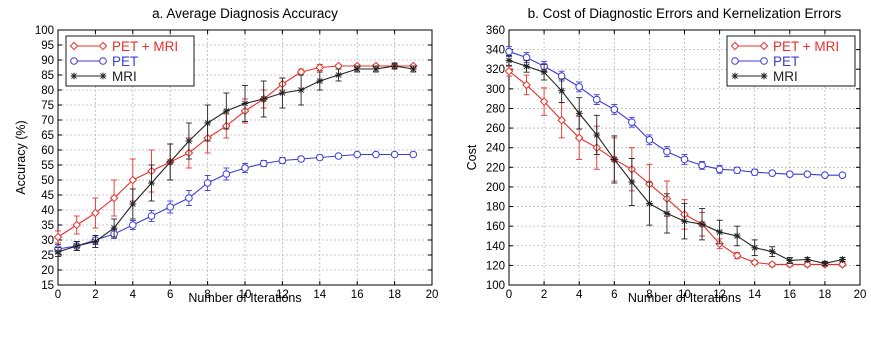  What do you see at coordinates (47, 46) in the screenshot?
I see `y-tick-label: 95` at bounding box center [47, 46].